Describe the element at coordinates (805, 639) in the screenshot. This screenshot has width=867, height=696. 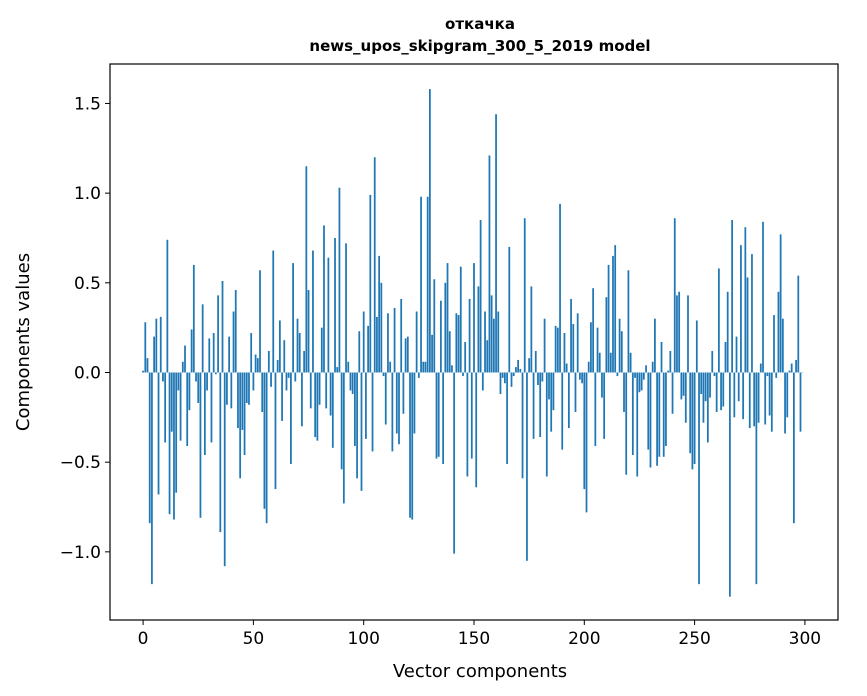
I see `x-tick-label: 300` at that location.